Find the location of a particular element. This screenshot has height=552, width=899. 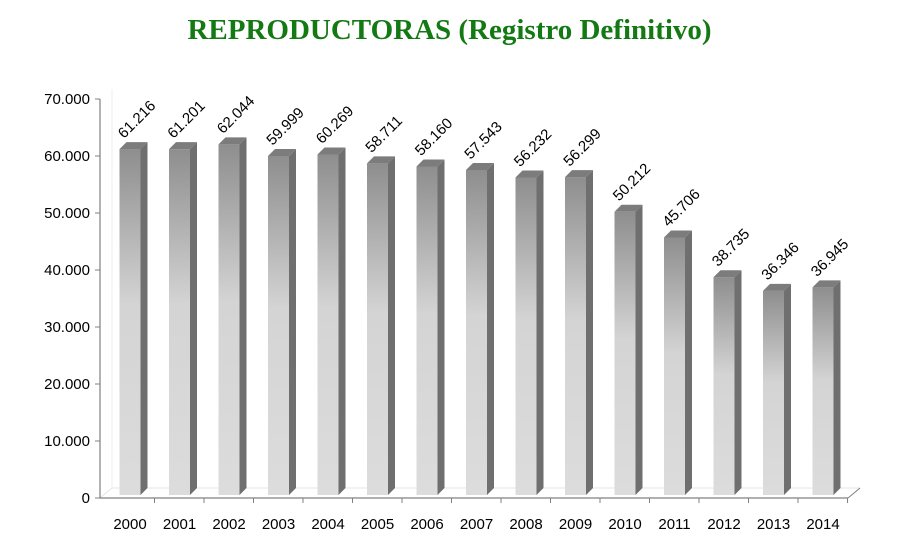

x-axis-depth is located at coordinates (854, 493).